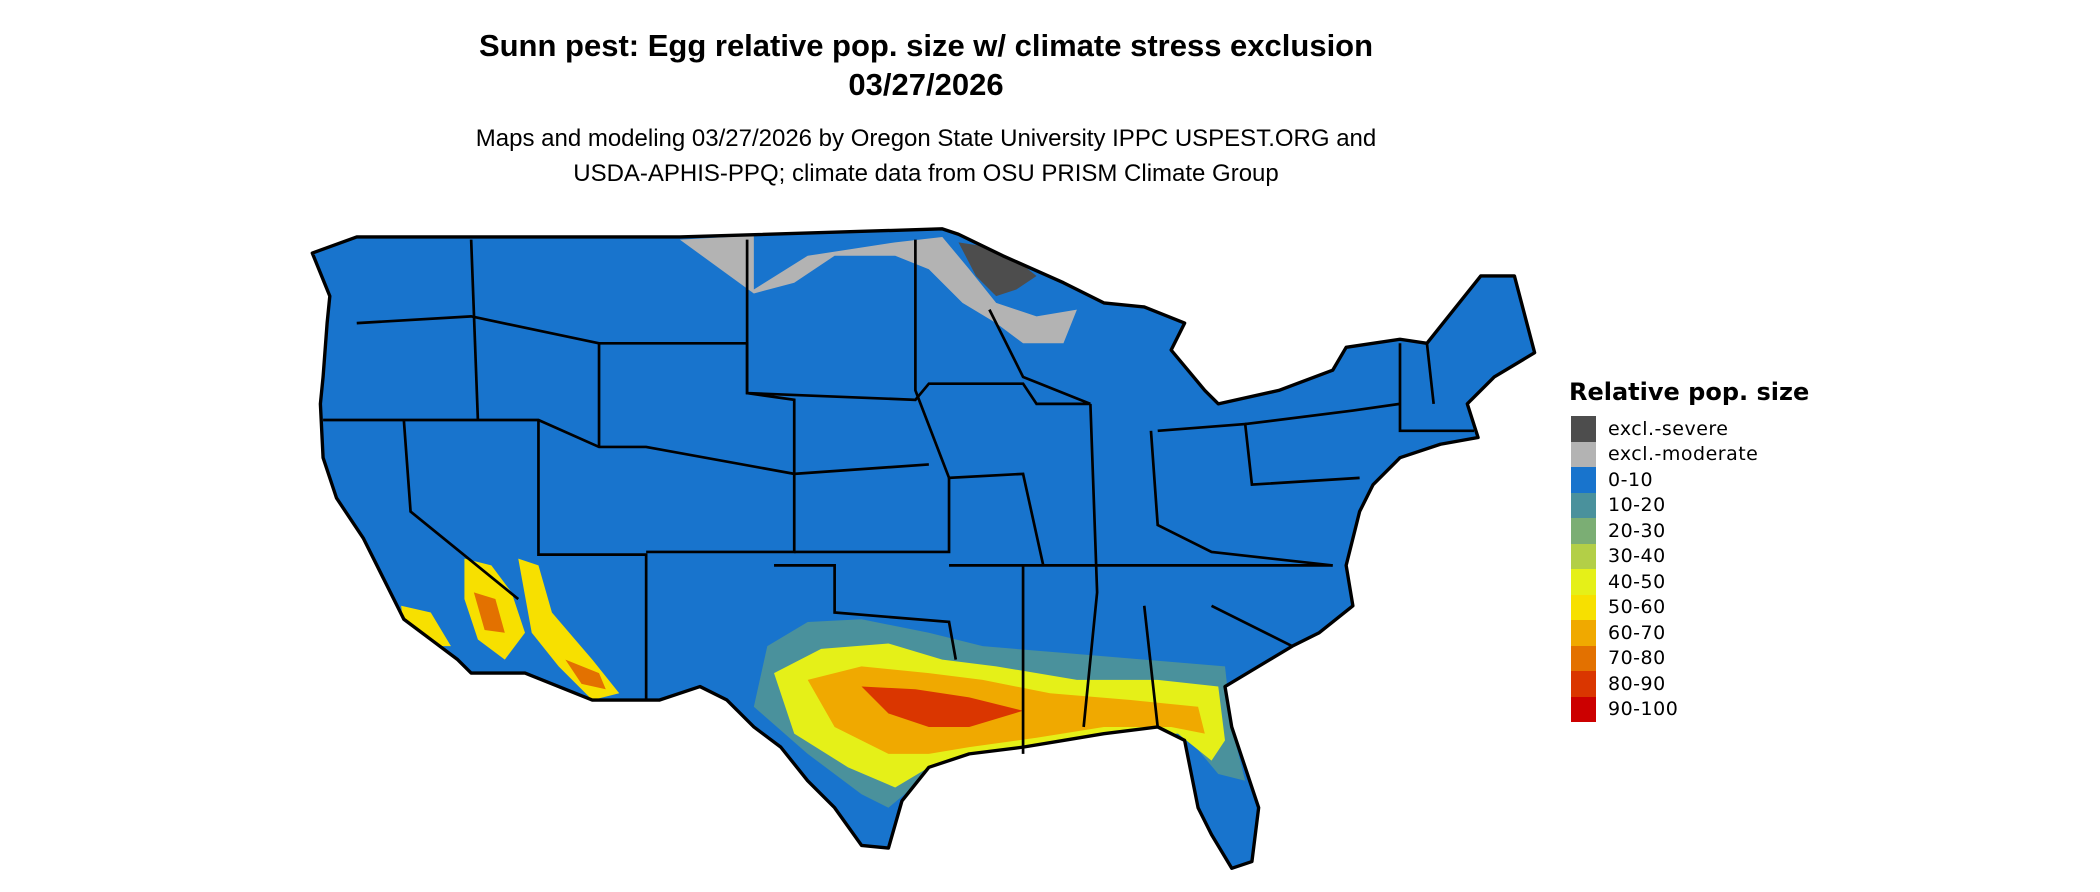  Describe the element at coordinates (1631, 479) in the screenshot. I see `legend-label: 0-10` at that location.